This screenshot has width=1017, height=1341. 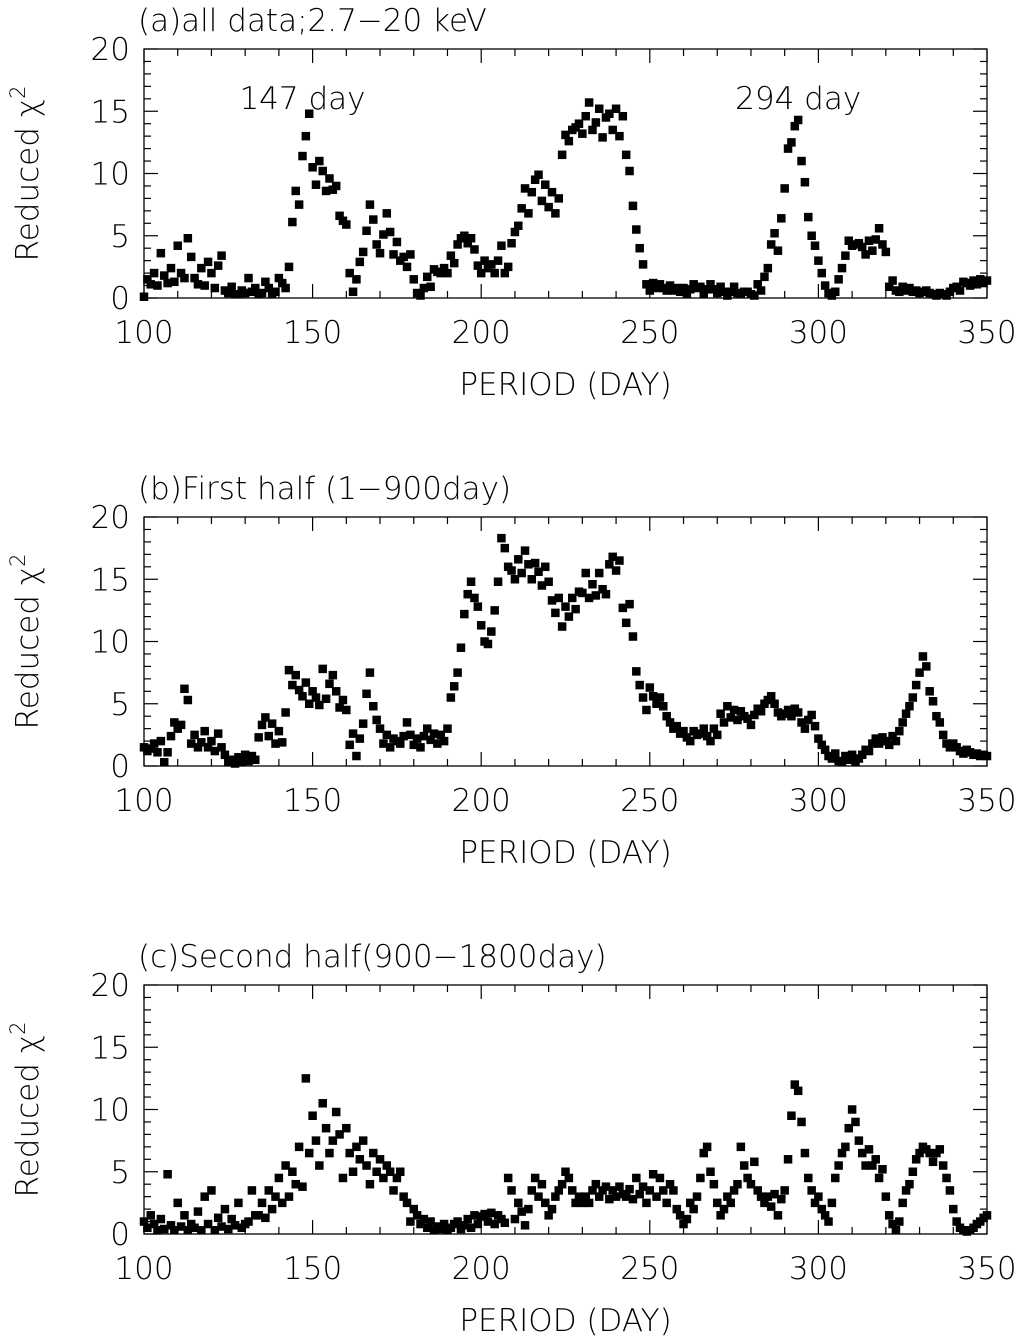 I want to click on x-axis-title: PERIOD (DAY), so click(x=565, y=385).